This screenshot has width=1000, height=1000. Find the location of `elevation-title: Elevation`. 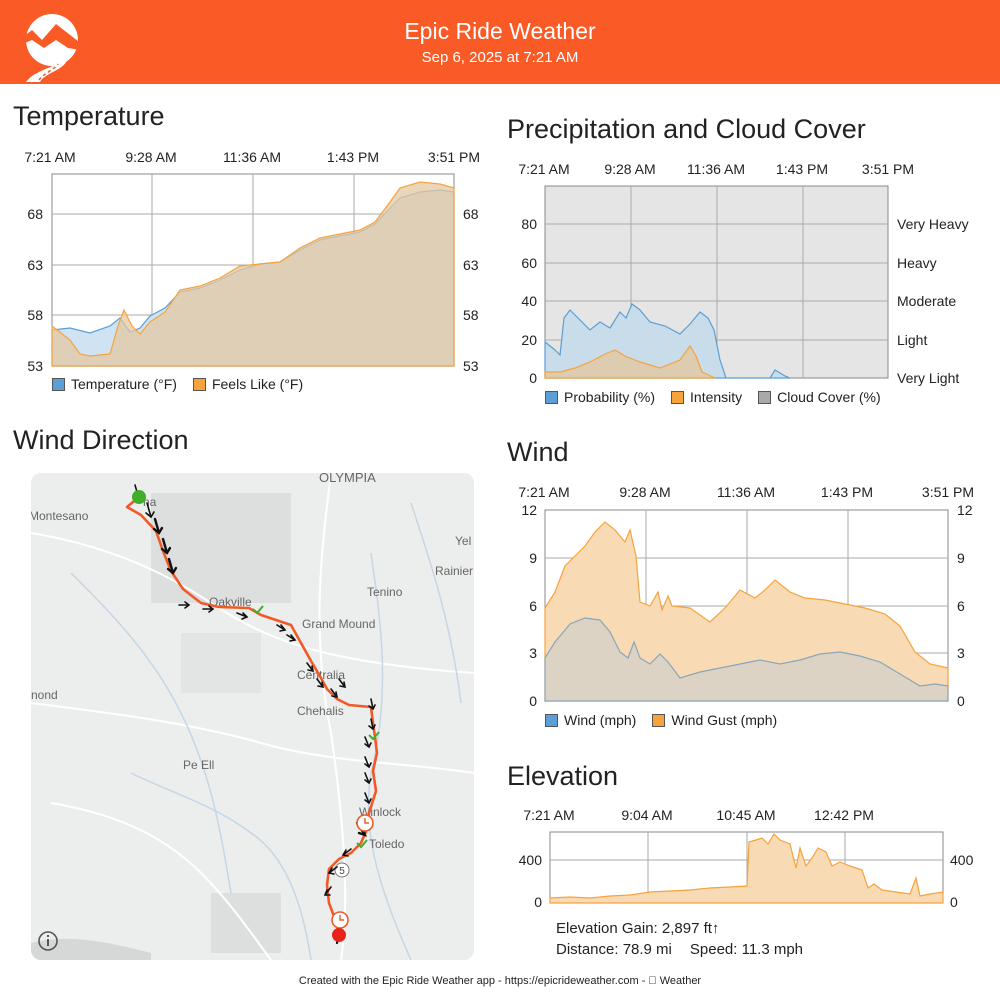

elevation-title: Elevation is located at coordinates (563, 776).